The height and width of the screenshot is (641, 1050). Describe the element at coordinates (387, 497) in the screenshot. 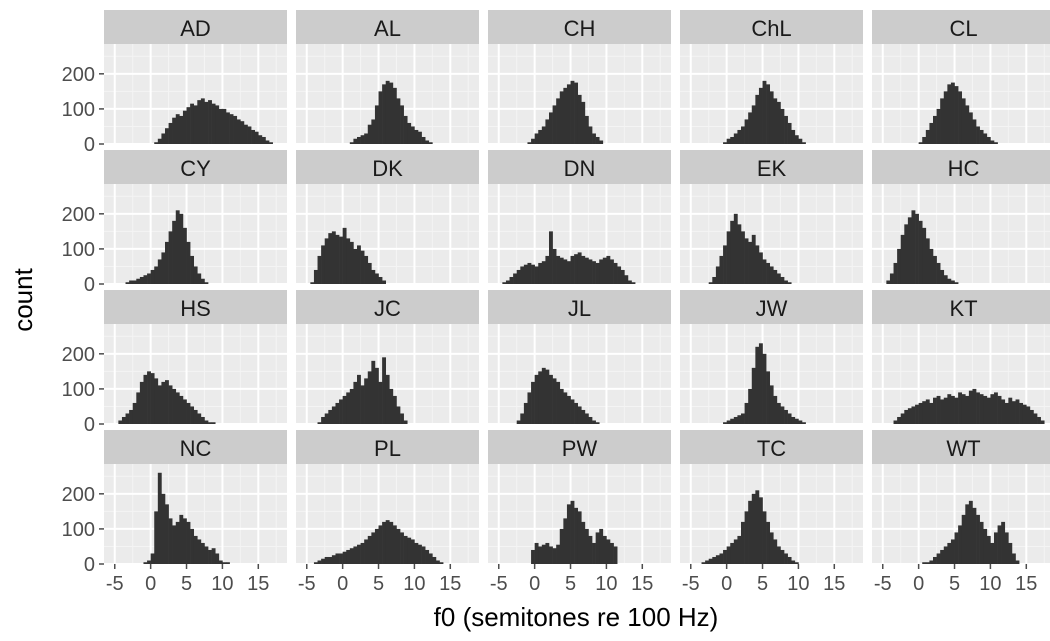

I see `panel-pl: PL` at that location.